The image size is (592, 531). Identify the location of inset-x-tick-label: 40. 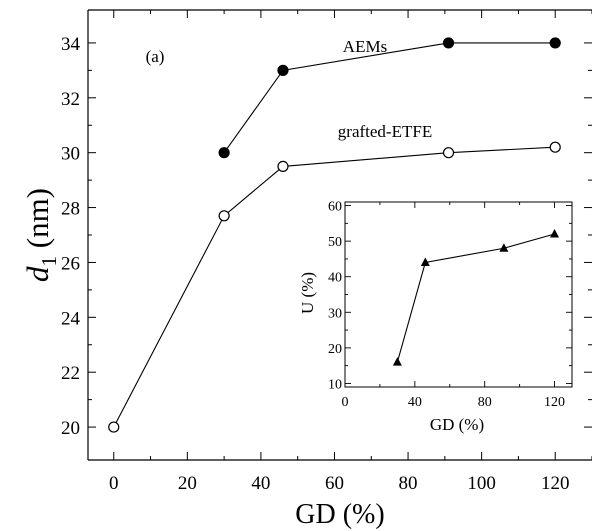
(415, 402).